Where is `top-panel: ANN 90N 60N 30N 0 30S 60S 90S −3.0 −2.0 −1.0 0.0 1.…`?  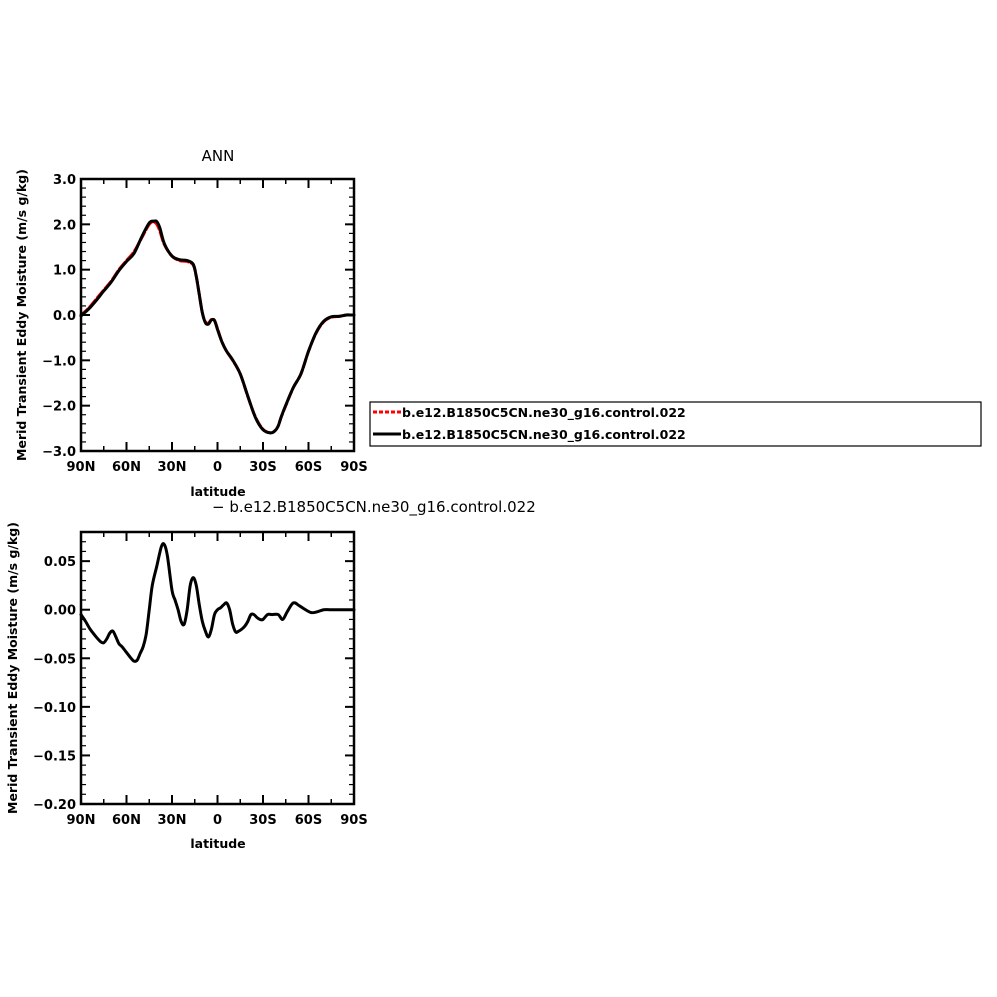
top-panel: ANN 90N 60N 30N 0 30S 60S 90S −3.0 −2.0 −1.0 0.0 1.… is located at coordinates (191, 323).